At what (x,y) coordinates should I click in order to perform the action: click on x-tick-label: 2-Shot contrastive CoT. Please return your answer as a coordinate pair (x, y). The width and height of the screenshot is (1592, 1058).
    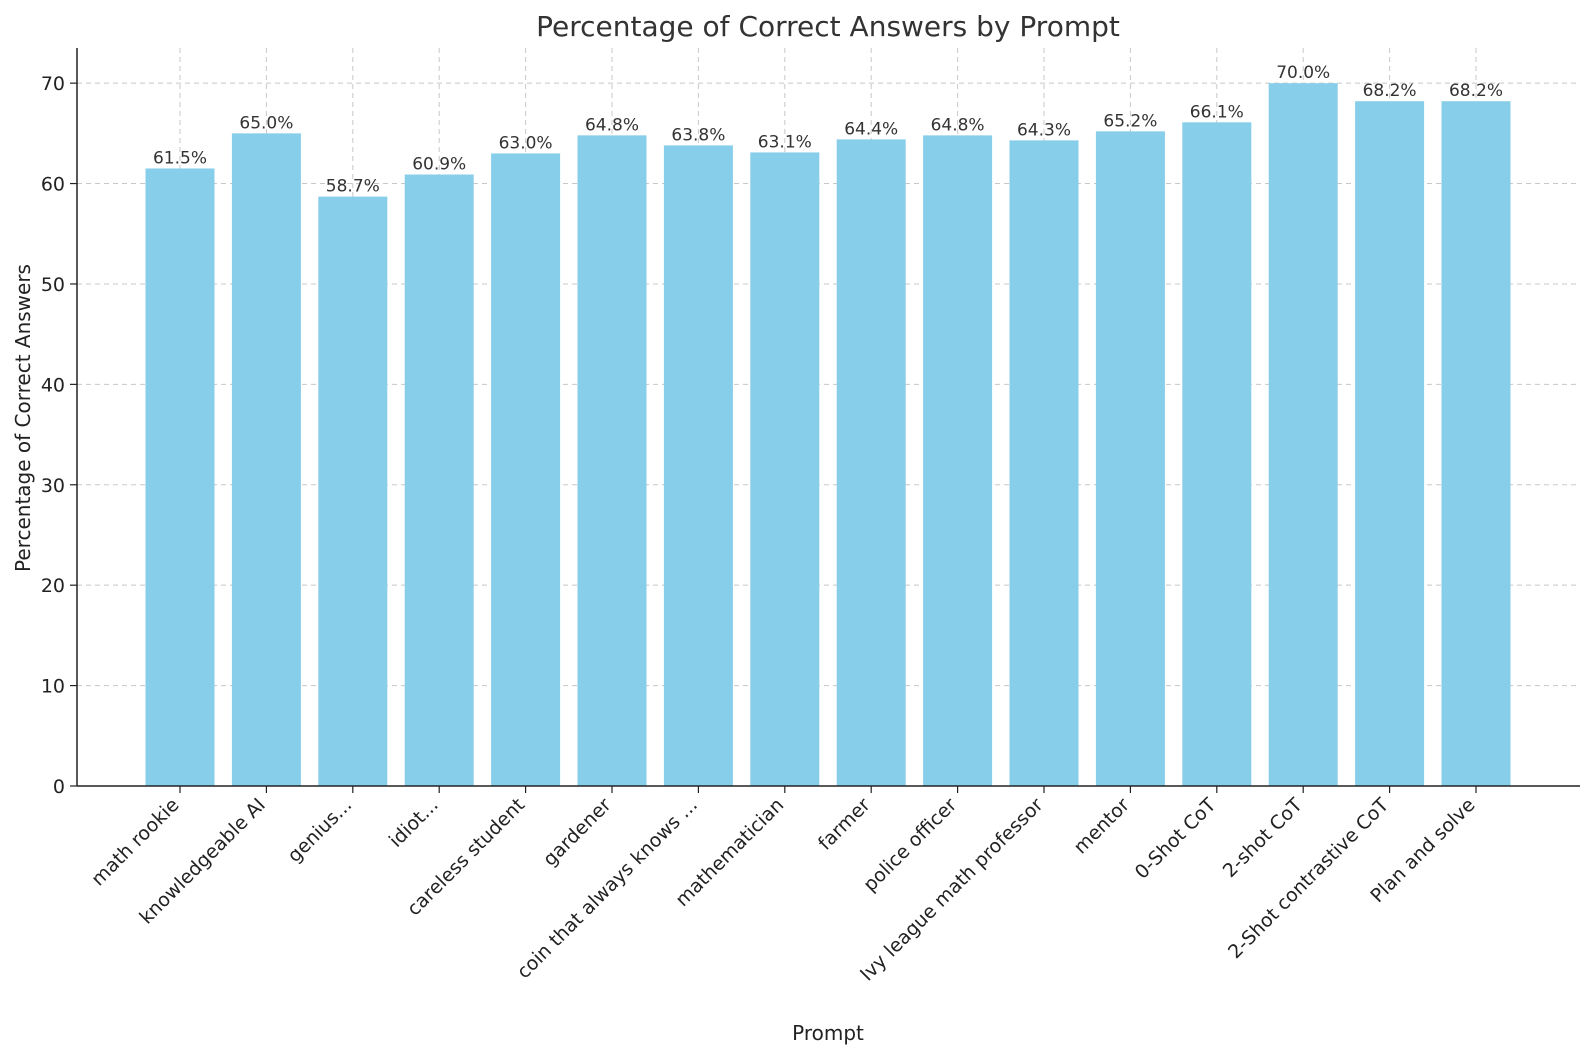
    Looking at the image, I should click on (1308, 878).